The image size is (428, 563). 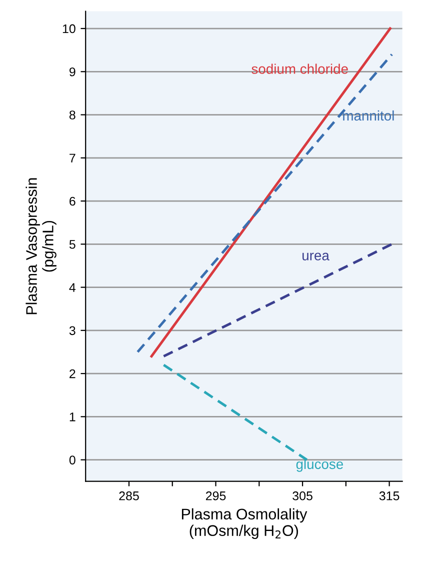 I want to click on y-tick-label: 5, so click(x=72, y=244).